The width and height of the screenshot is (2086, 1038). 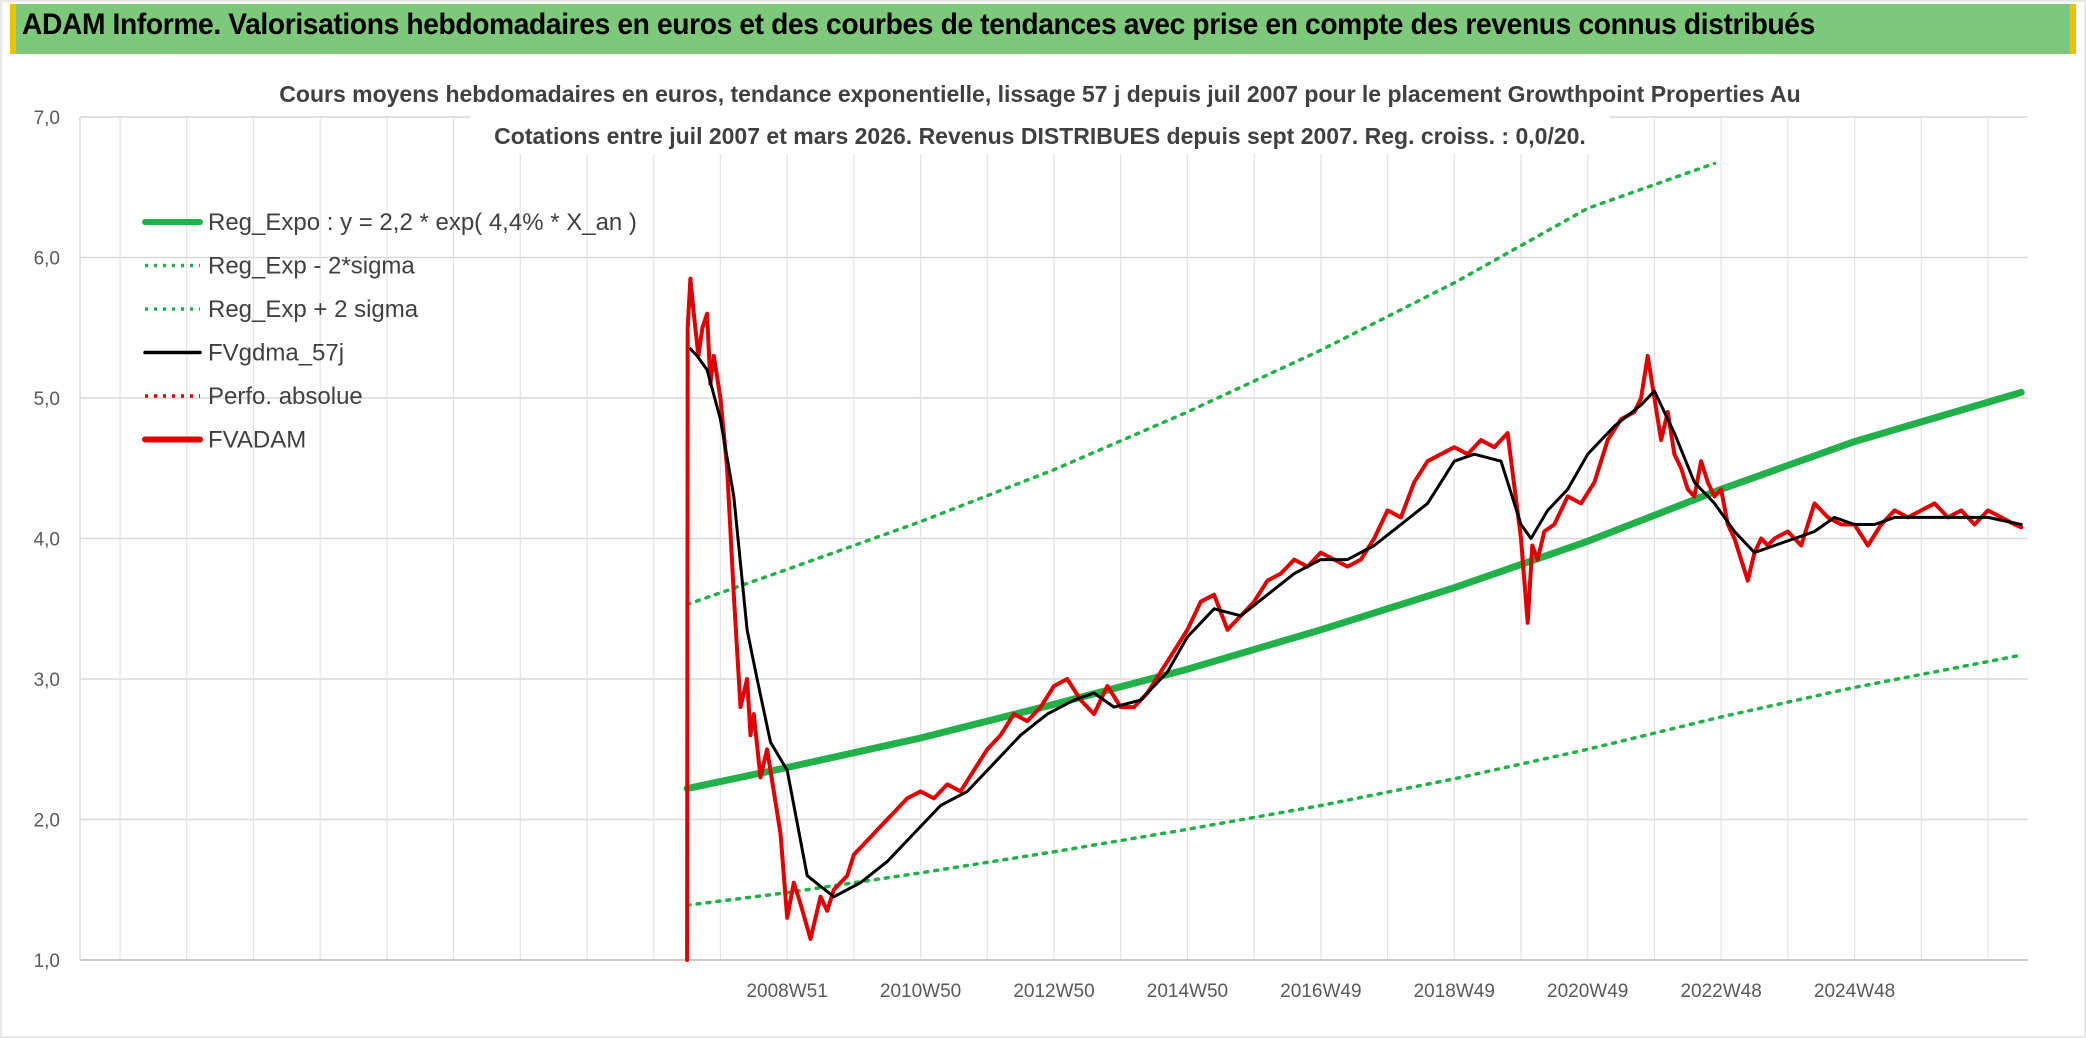 What do you see at coordinates (1854, 991) in the screenshot?
I see `x-tick-label: 2024W48` at bounding box center [1854, 991].